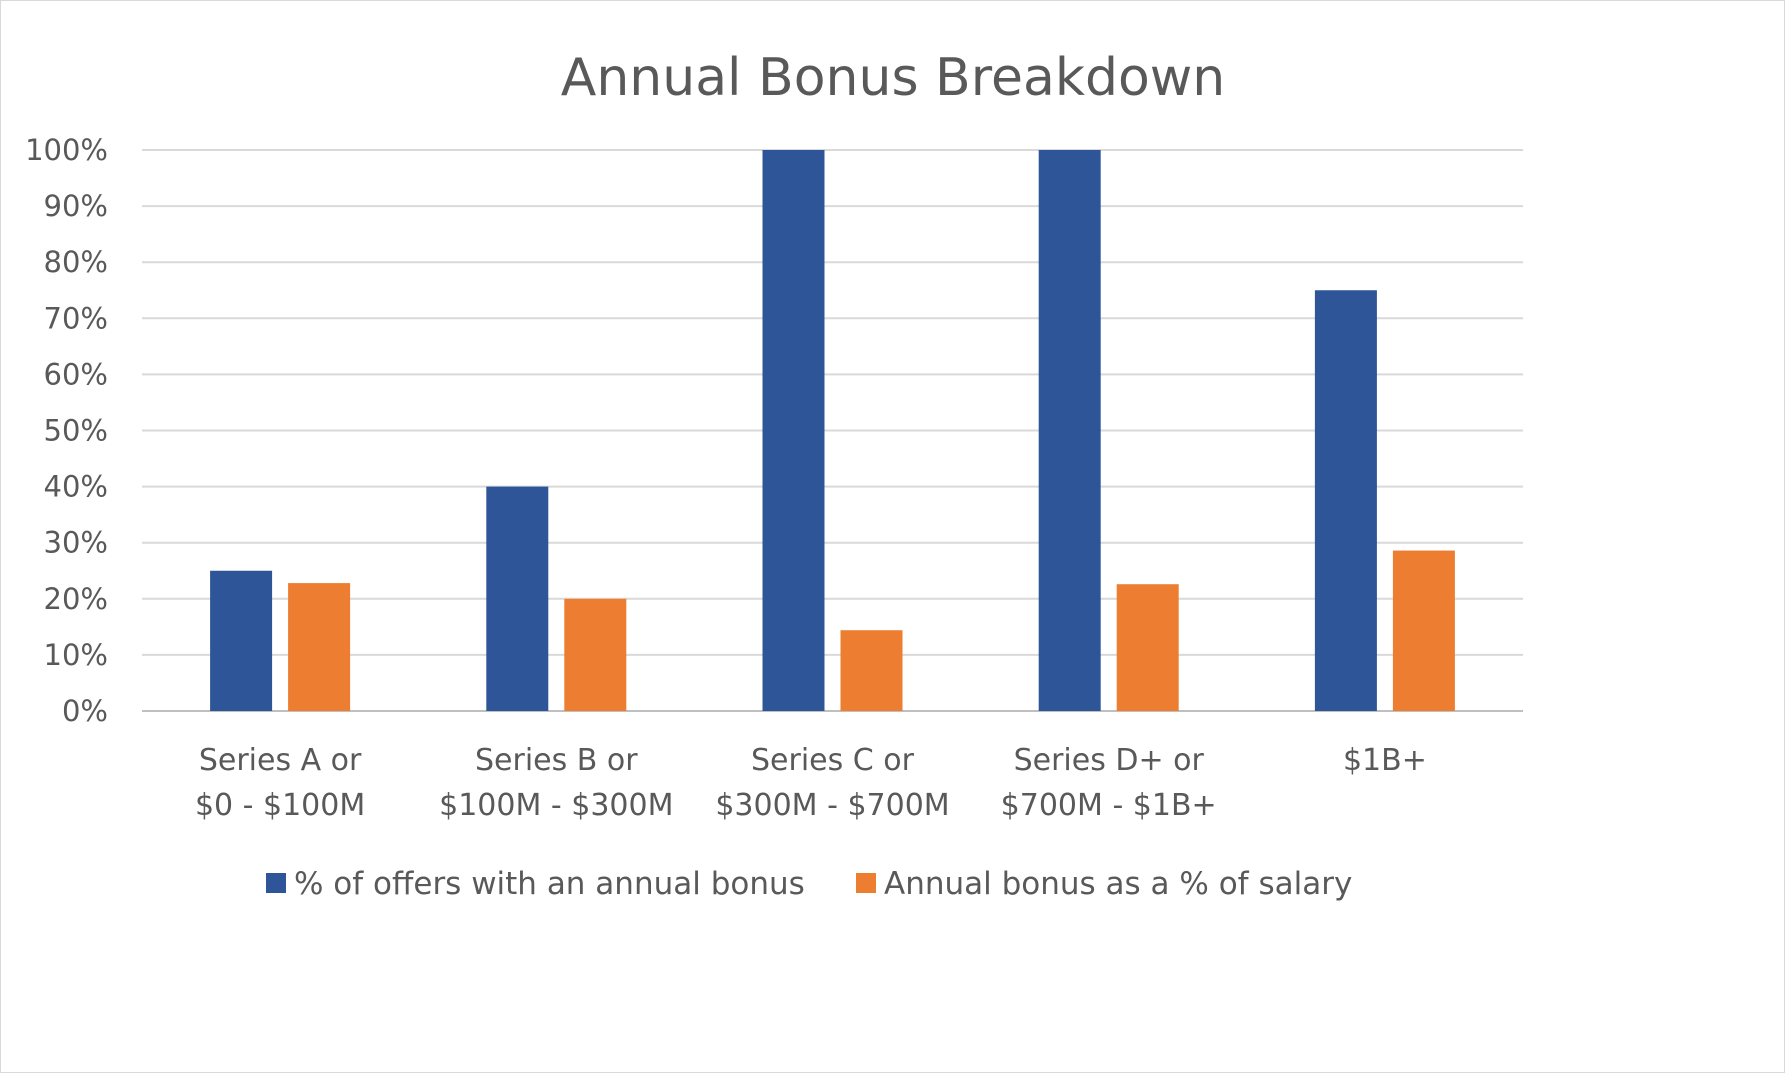 The height and width of the screenshot is (1075, 1787). What do you see at coordinates (832, 805) in the screenshot?
I see `category-label: $300M - $700M` at bounding box center [832, 805].